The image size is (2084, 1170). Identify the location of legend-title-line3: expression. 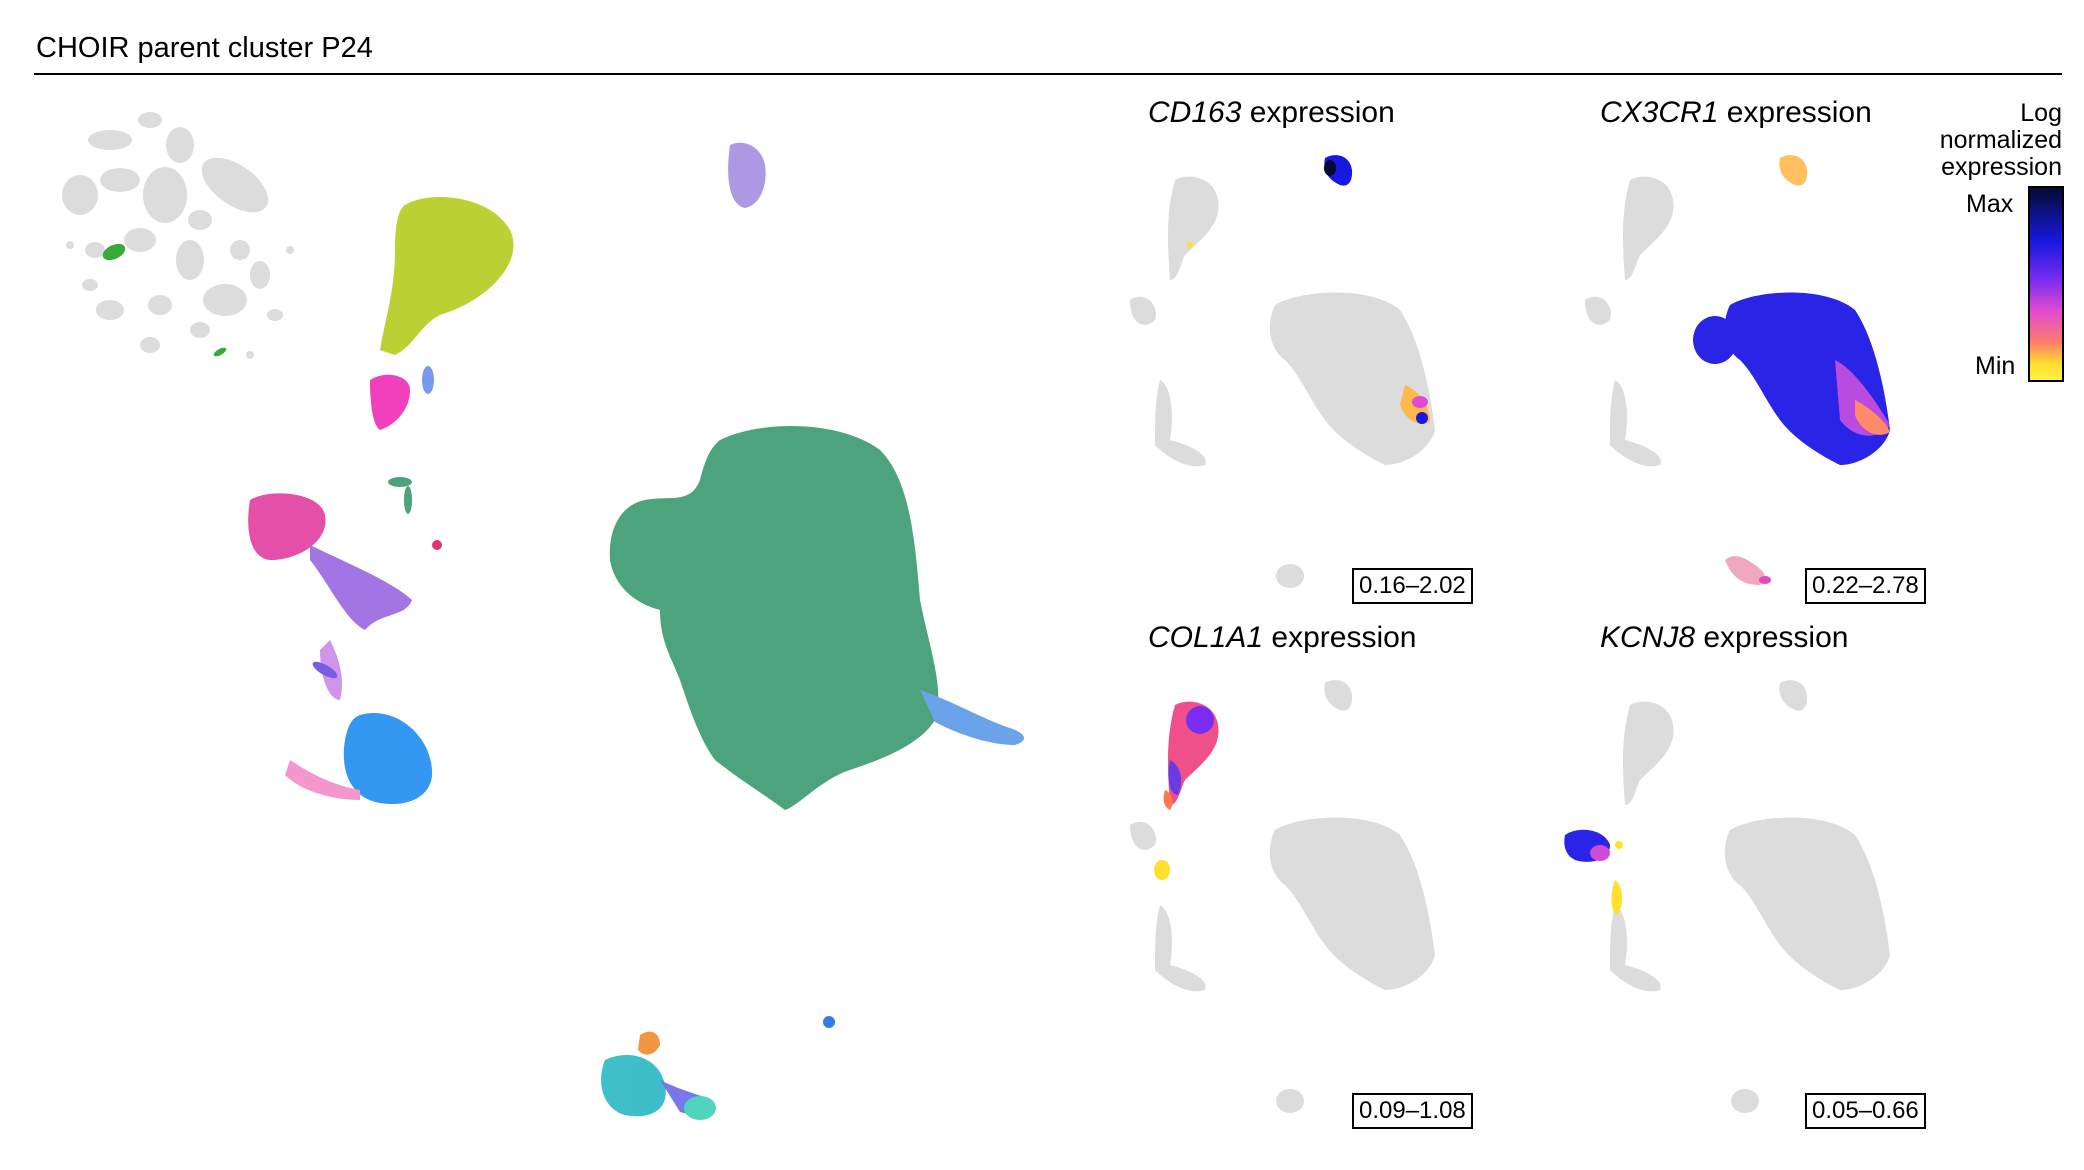
(2001, 167).